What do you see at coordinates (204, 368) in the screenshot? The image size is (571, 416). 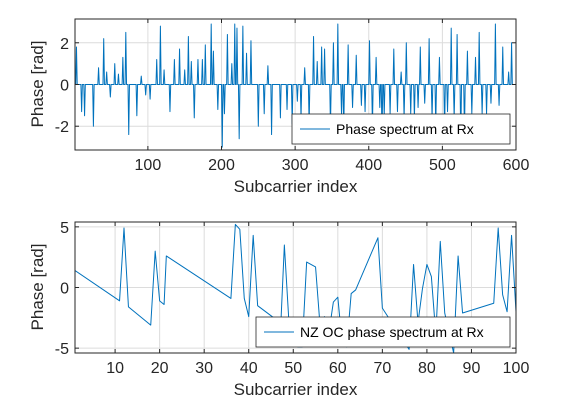 I see `x-tick-label: 30` at bounding box center [204, 368].